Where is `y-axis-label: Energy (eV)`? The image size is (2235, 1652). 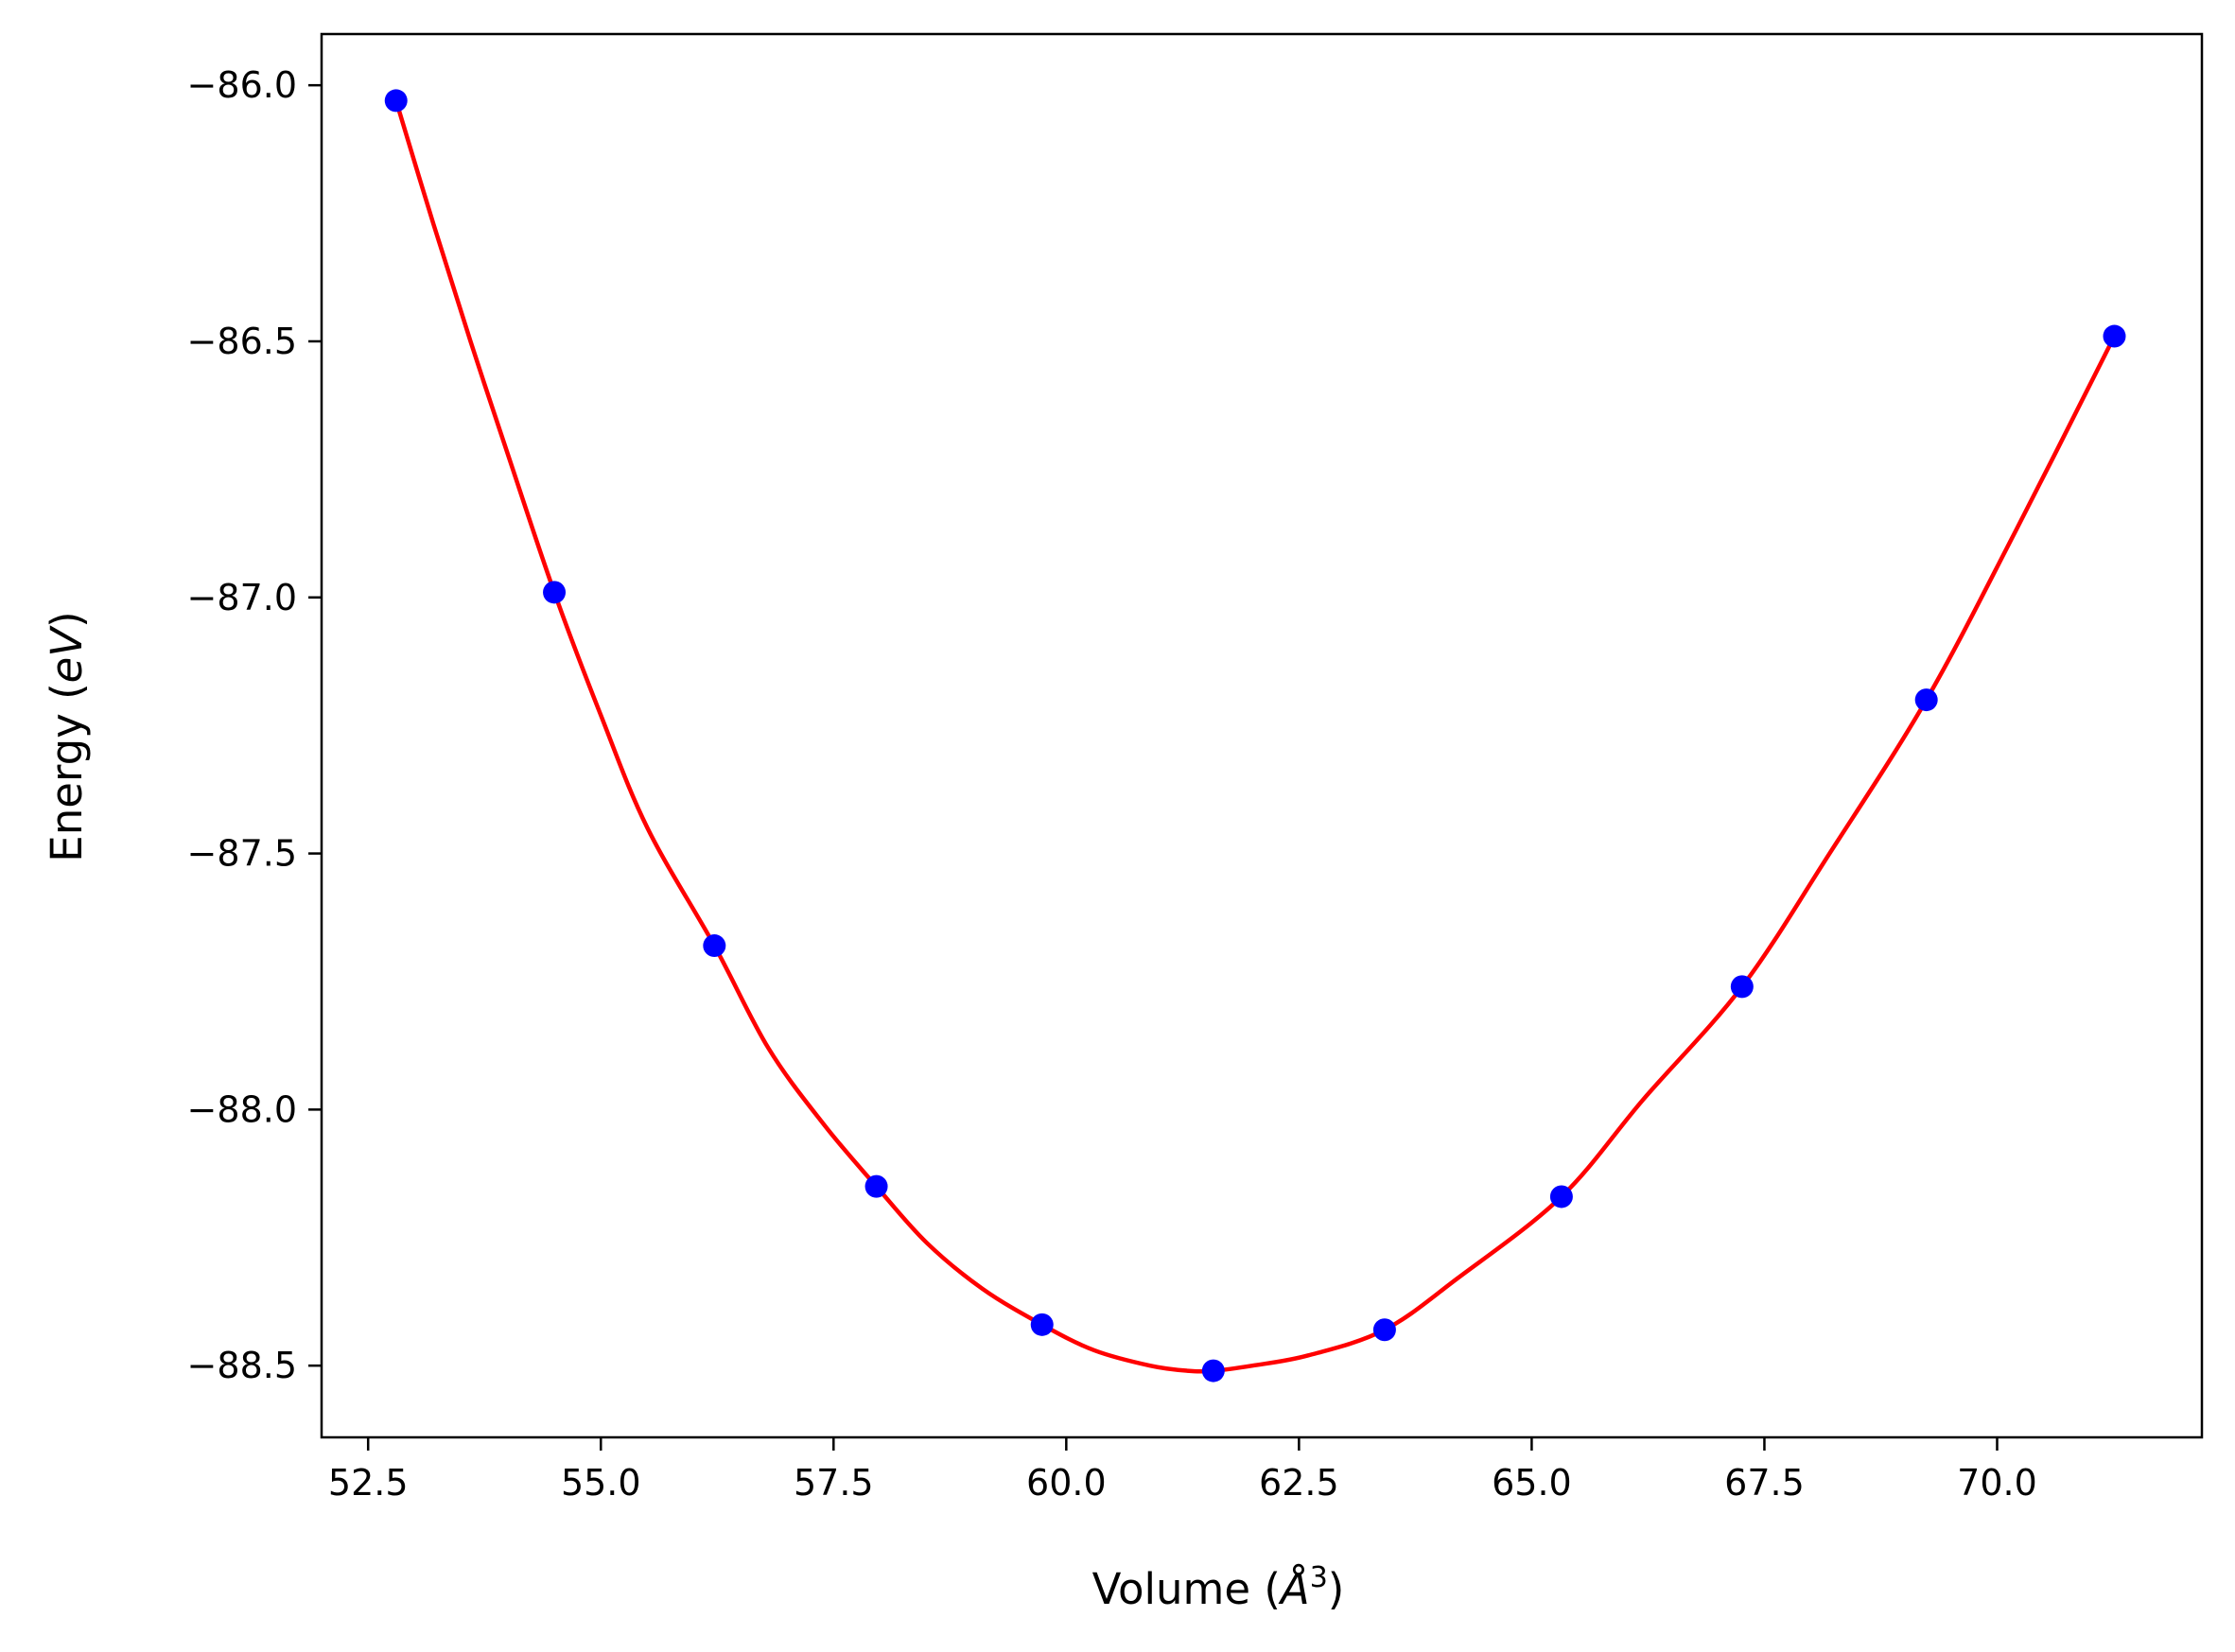
y-axis-label: Energy (eV) is located at coordinates (67, 736).